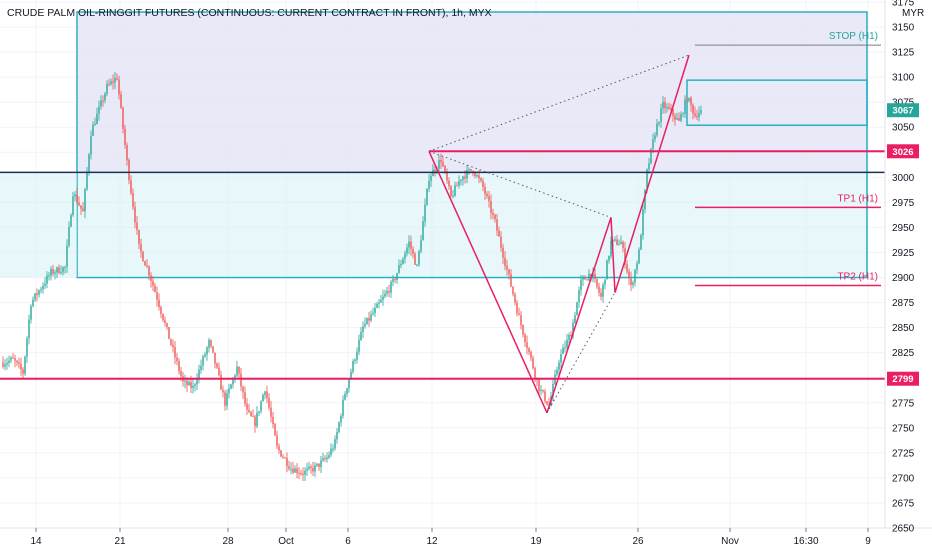 Image resolution: width=932 pixels, height=550 pixels. I want to click on y-tick-label: 2975, so click(903, 203).